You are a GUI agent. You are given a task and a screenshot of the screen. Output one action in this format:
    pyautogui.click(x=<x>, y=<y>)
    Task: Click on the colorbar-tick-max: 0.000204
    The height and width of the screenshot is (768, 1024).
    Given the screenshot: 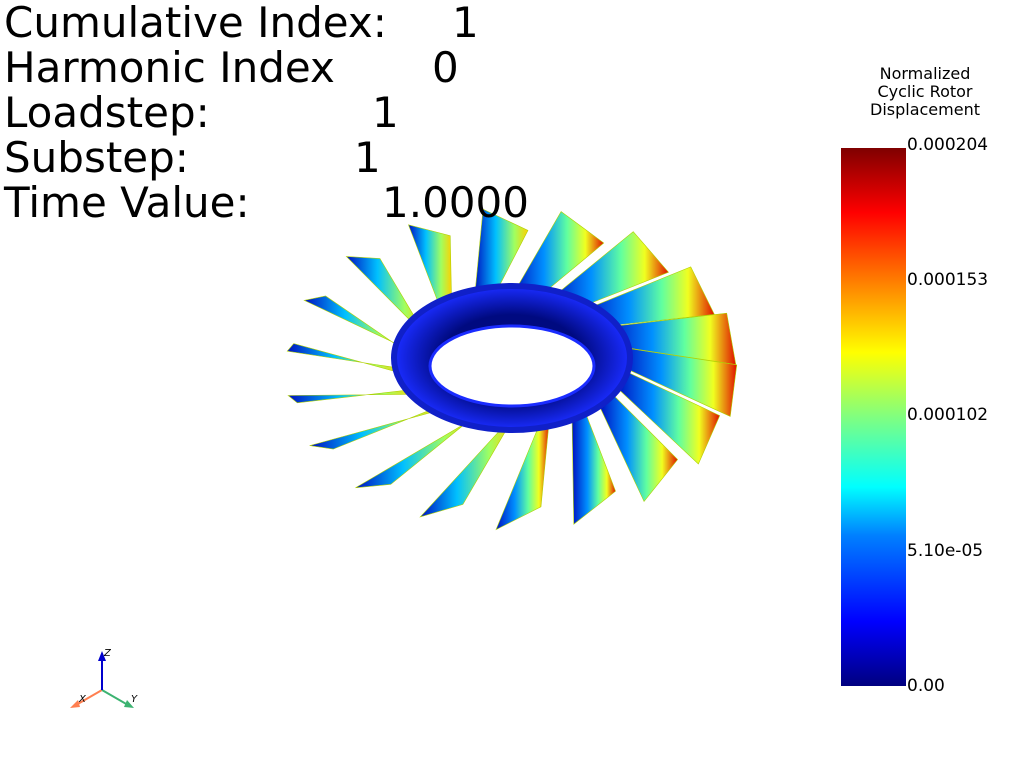 What is the action you would take?
    pyautogui.click(x=948, y=145)
    